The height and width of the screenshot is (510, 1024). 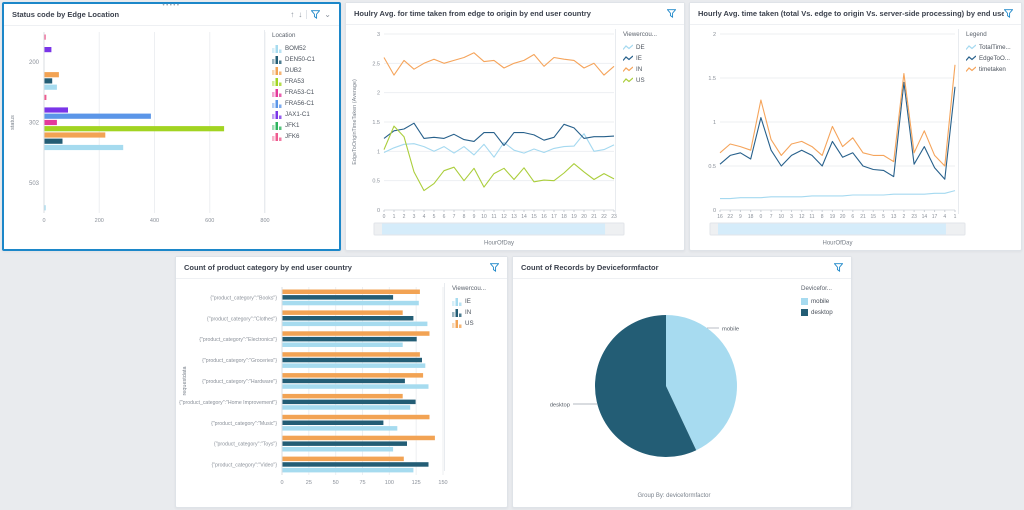 What do you see at coordinates (645, 386) in the screenshot?
I see `pie-slice-desktop` at bounding box center [645, 386].